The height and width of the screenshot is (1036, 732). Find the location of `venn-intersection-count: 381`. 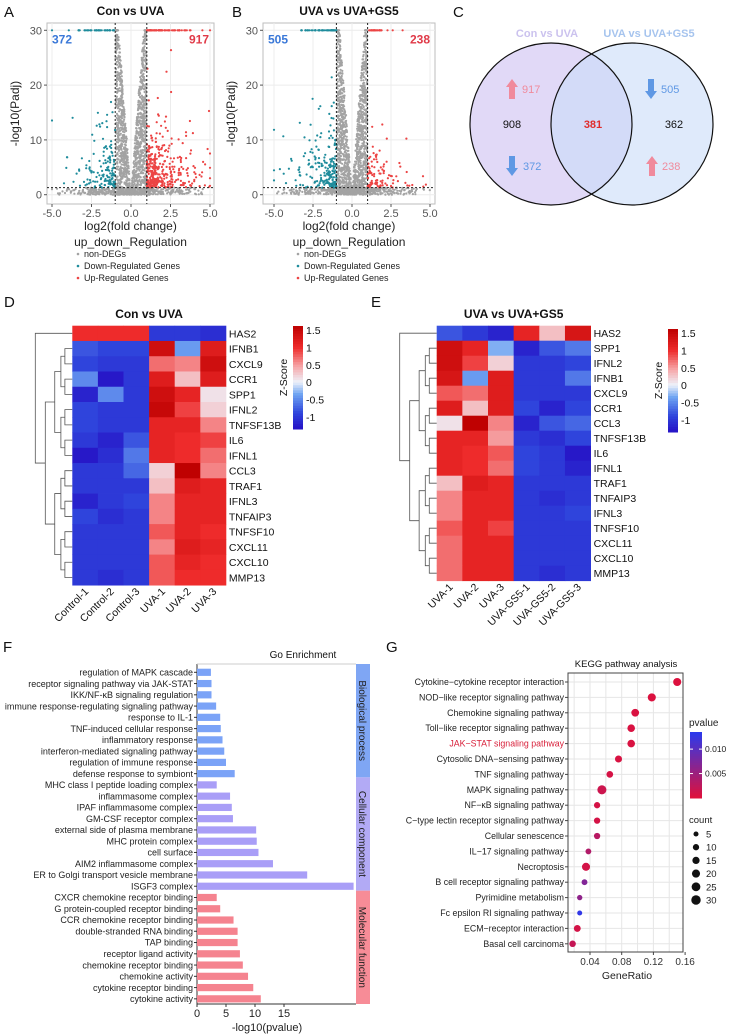

venn-intersection-count: 381 is located at coordinates (593, 125).